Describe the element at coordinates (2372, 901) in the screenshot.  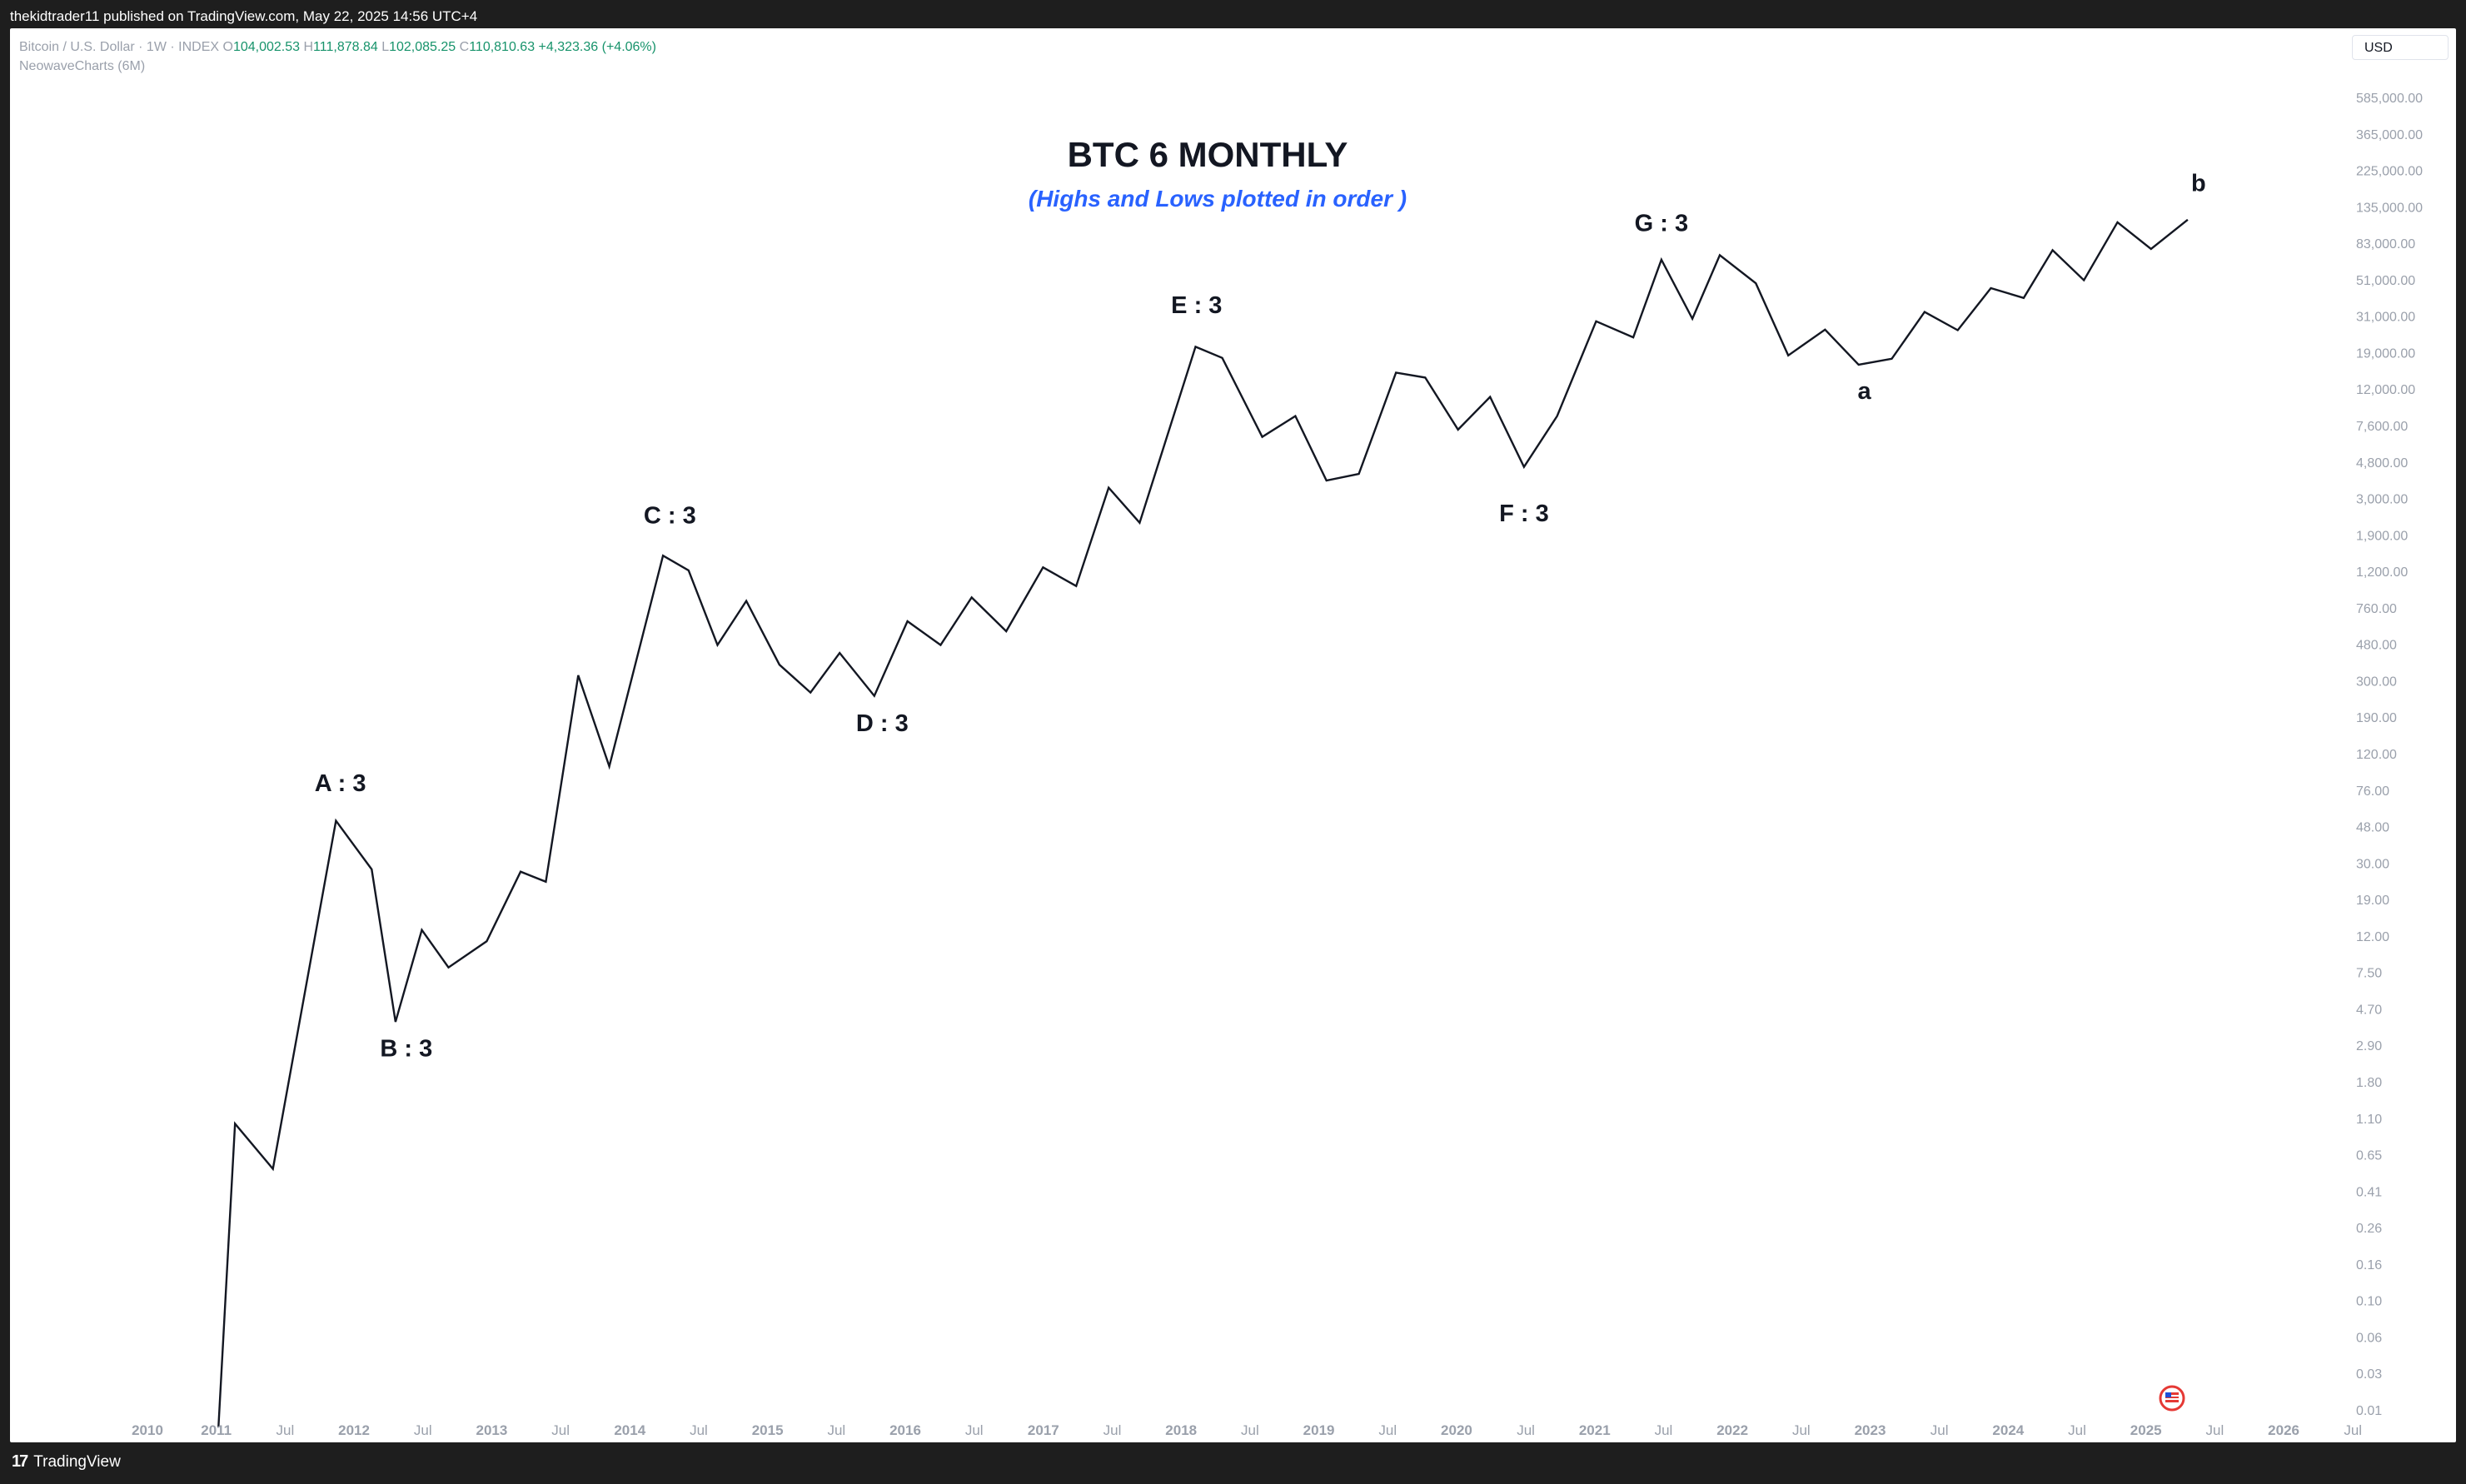
I see `y-tick-label: 19.00` at that location.